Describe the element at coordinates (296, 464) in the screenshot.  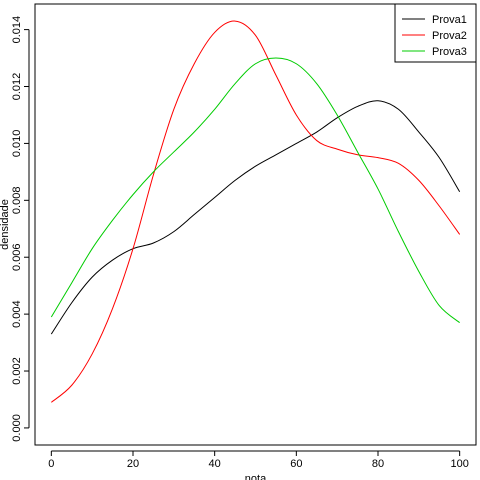
I see `x-tick-label: 60` at that location.